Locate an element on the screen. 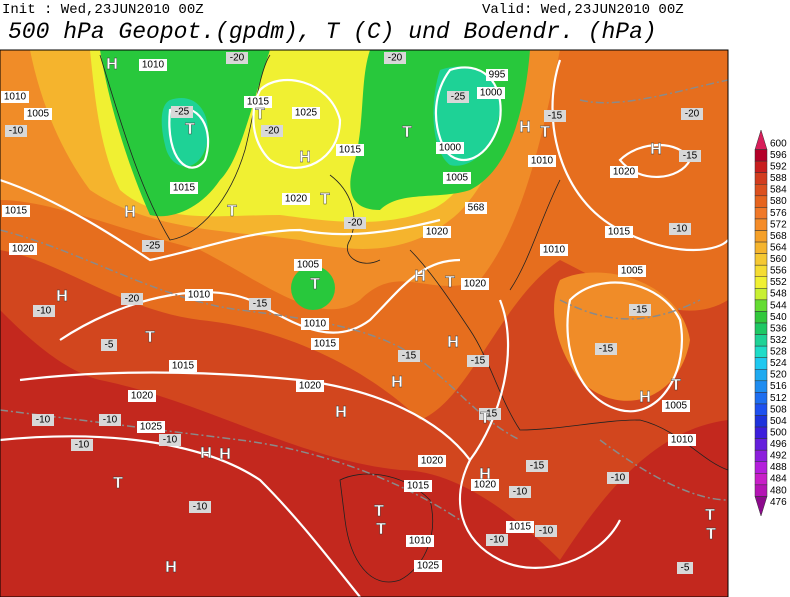 The width and height of the screenshot is (790, 597). colorbar-label: 596 is located at coordinates (778, 155).